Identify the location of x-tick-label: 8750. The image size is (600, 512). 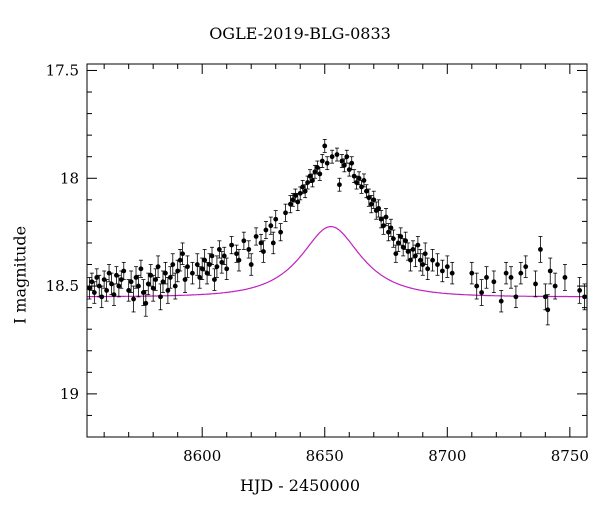
(570, 456).